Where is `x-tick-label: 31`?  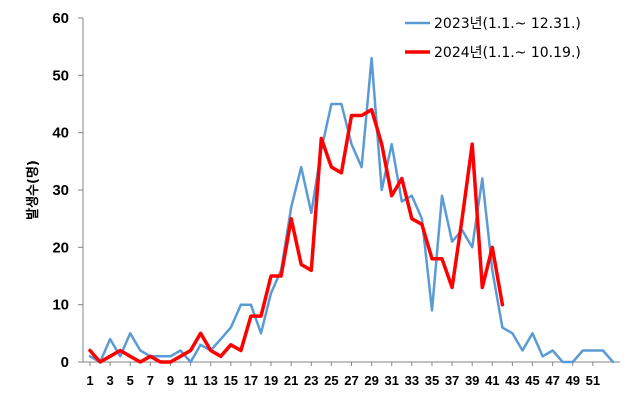 x-tick-label: 31 is located at coordinates (391, 380).